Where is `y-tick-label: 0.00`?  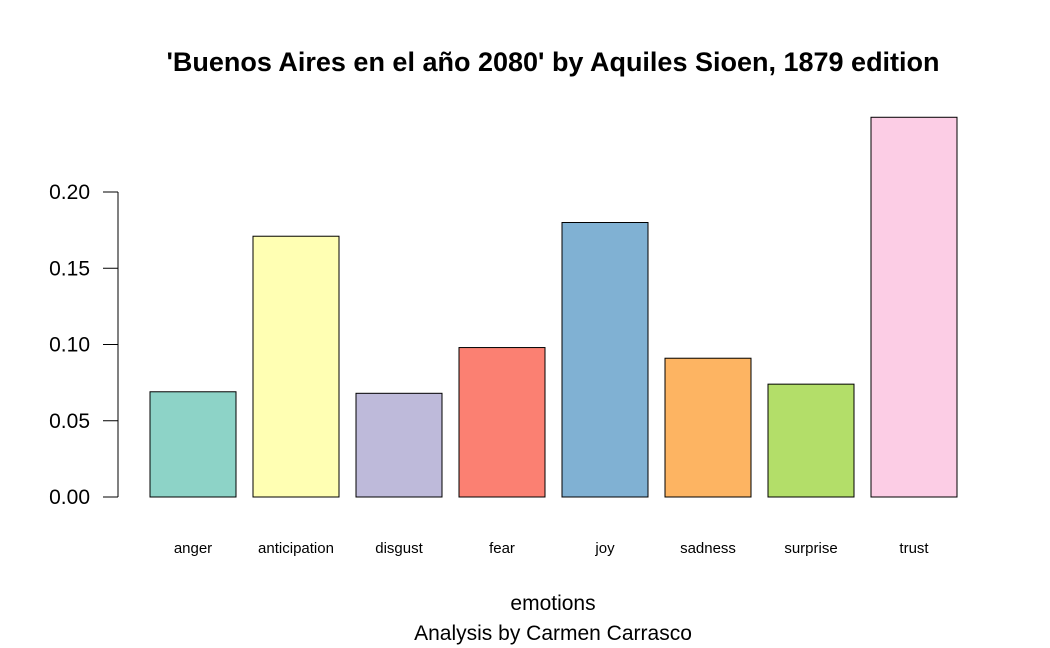
y-tick-label: 0.00 is located at coordinates (69, 497).